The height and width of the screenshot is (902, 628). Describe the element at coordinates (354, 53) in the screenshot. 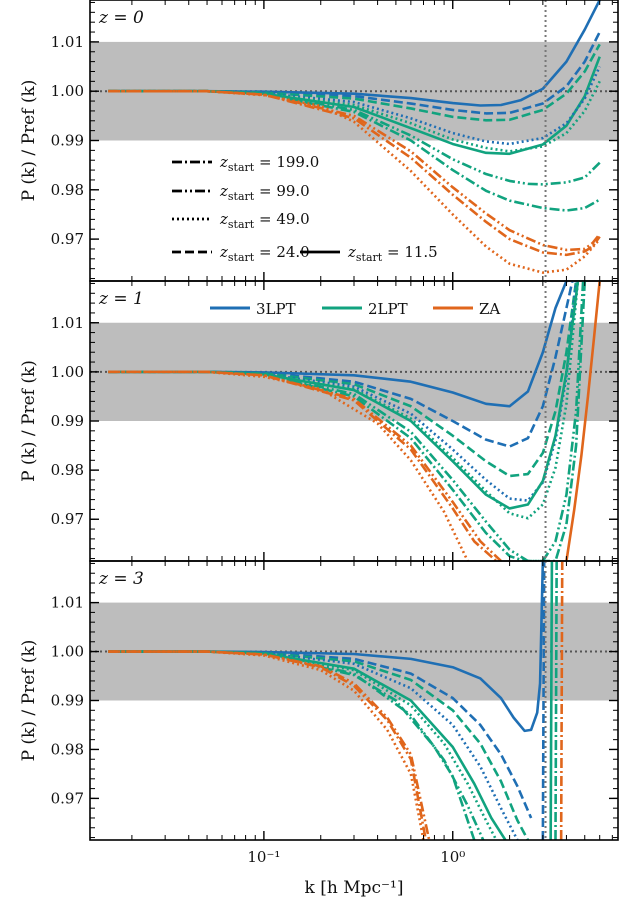

I see `series-line-3lpt-solid` at that location.